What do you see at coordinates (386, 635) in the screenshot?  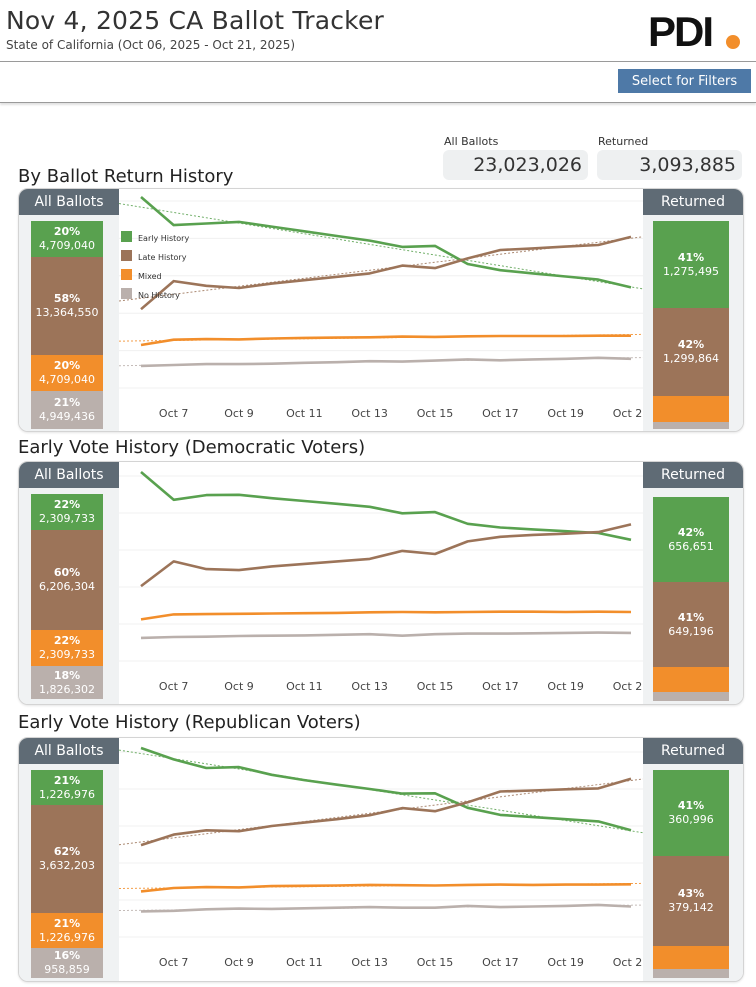 I see `series-line-no-history` at bounding box center [386, 635].